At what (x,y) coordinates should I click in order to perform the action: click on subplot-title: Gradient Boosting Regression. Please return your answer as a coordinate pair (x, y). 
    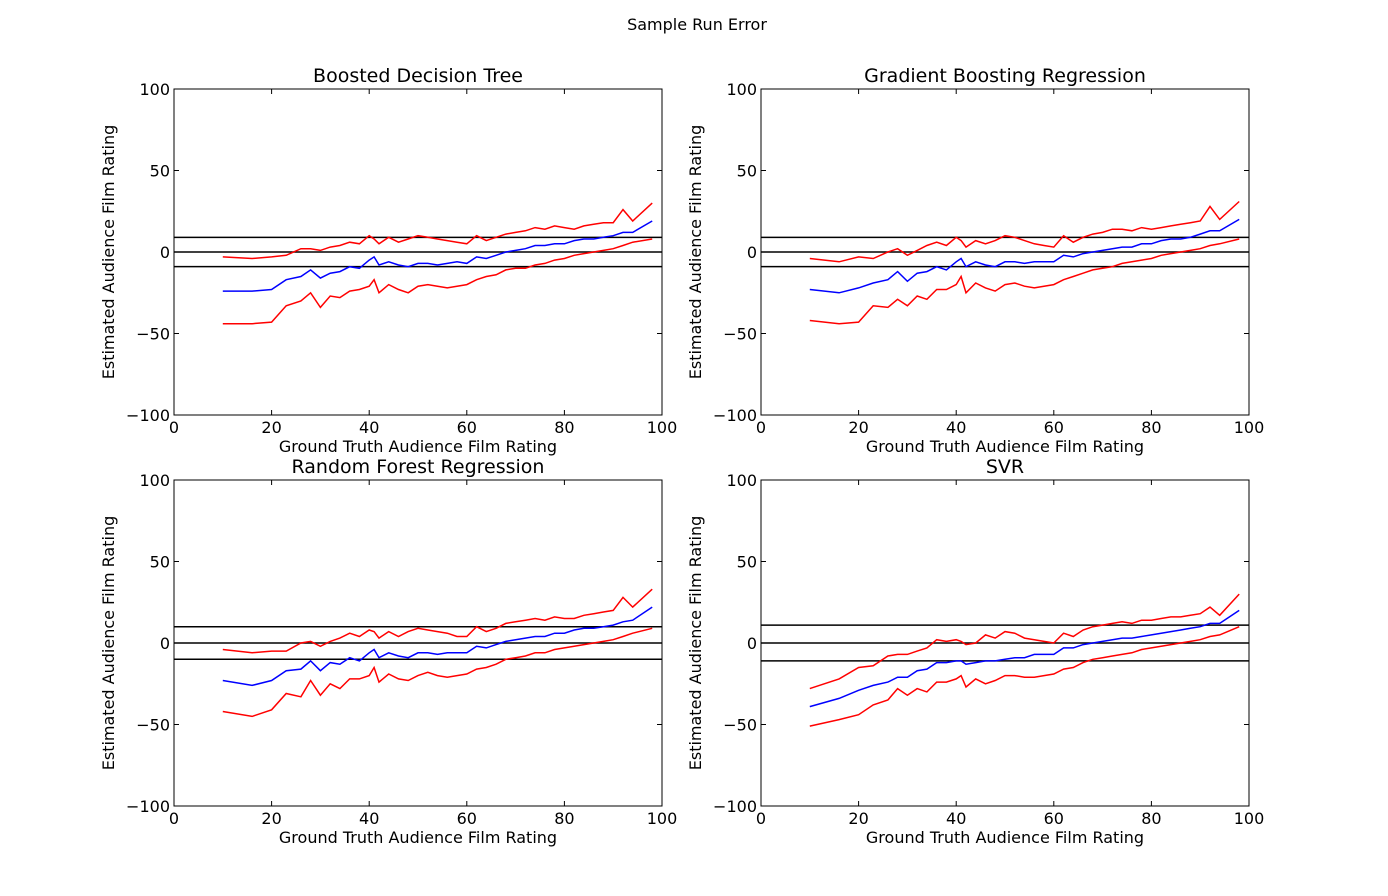
    Looking at the image, I should click on (1005, 76).